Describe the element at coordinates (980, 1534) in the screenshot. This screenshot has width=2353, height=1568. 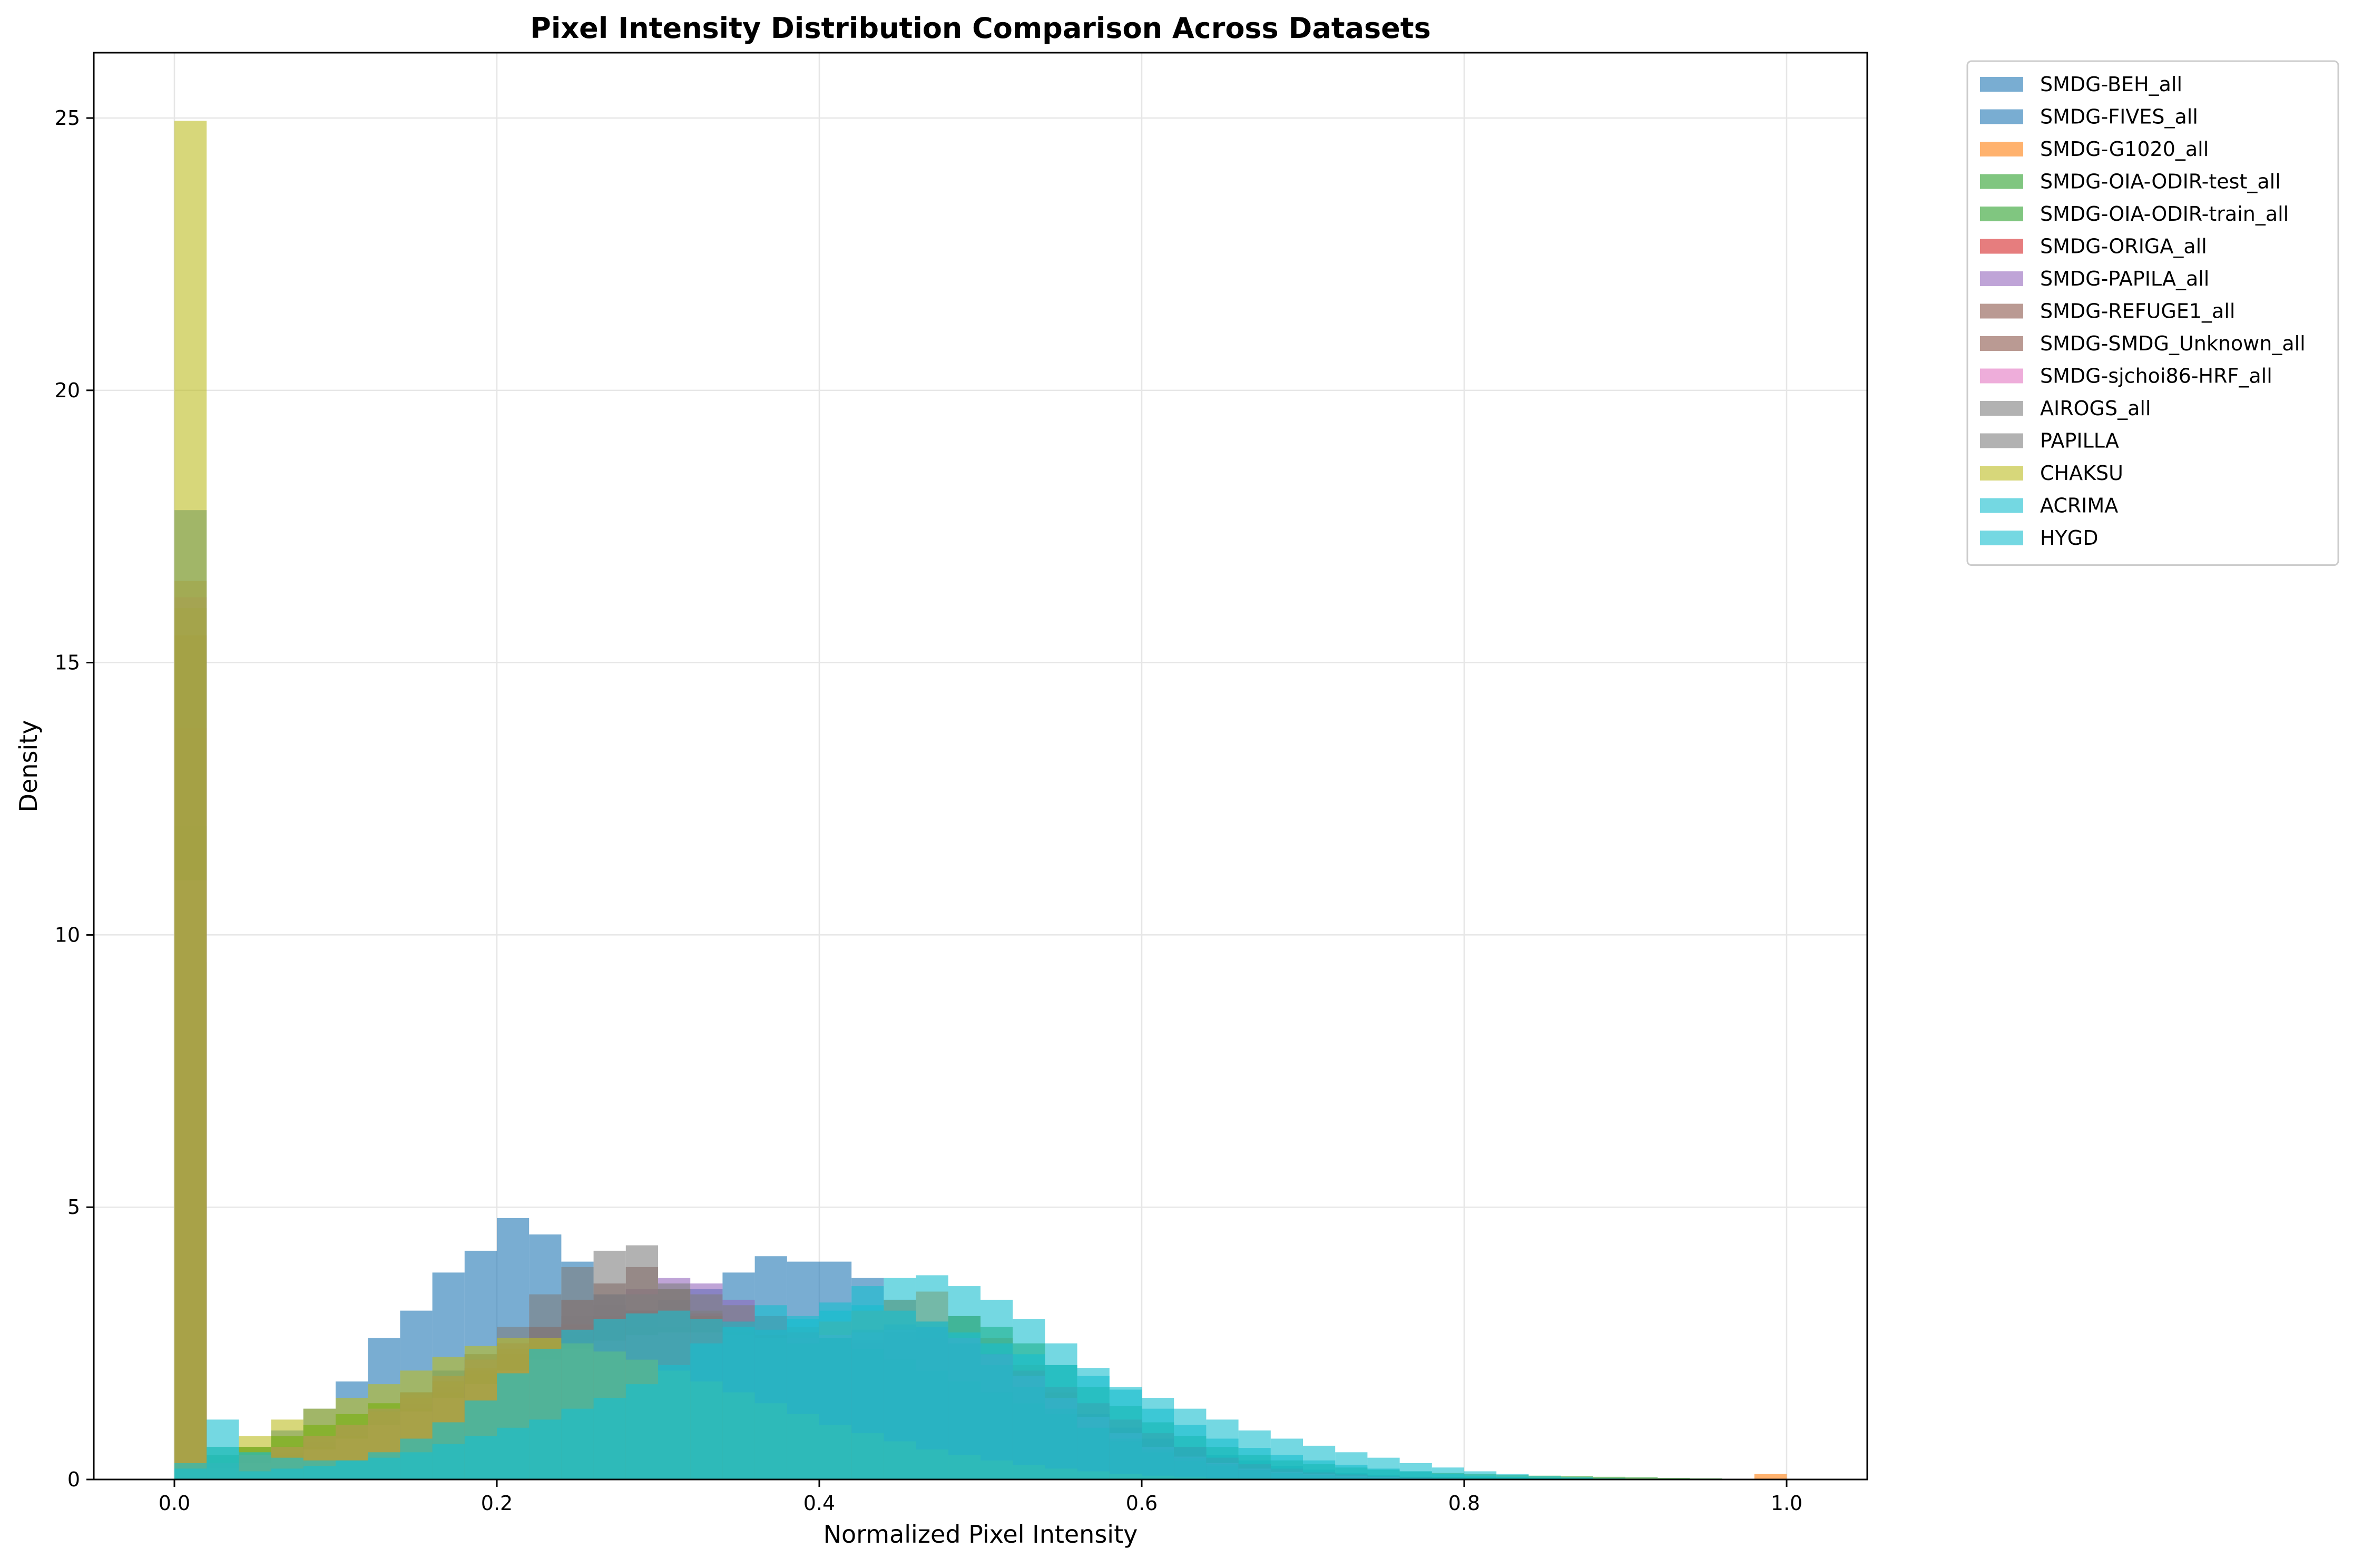
I see `x-axis-label: Normalized Pixel Intensity` at that location.